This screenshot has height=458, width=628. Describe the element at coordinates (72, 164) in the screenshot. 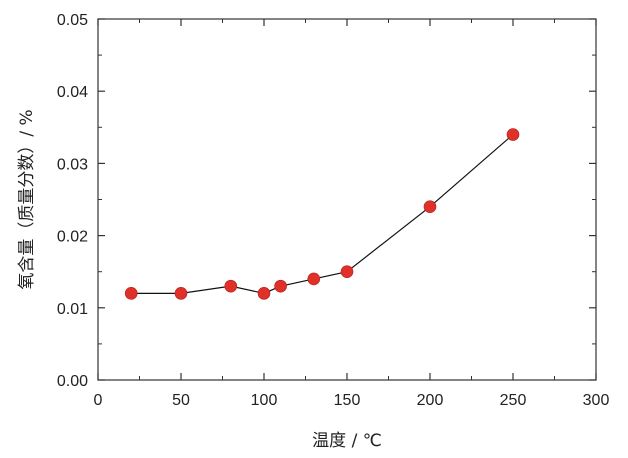

I see `y-tick-label: 0.03` at that location.